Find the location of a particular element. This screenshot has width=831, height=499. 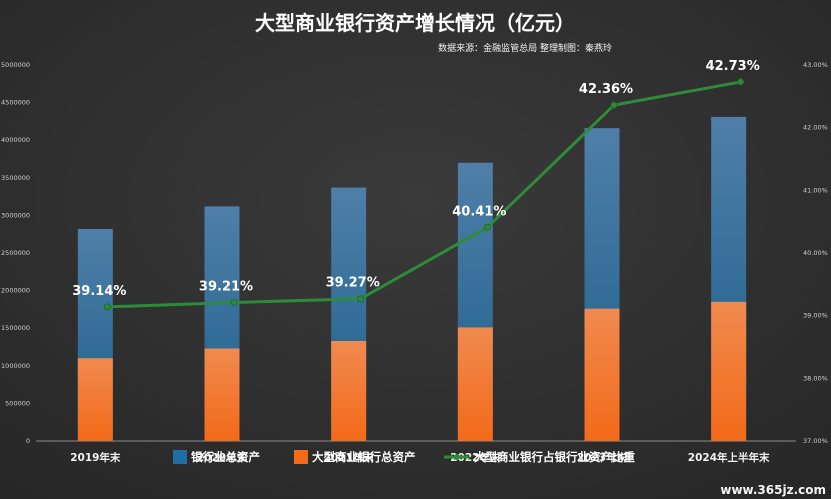

left-tick-label: 500000 is located at coordinates (17, 403).